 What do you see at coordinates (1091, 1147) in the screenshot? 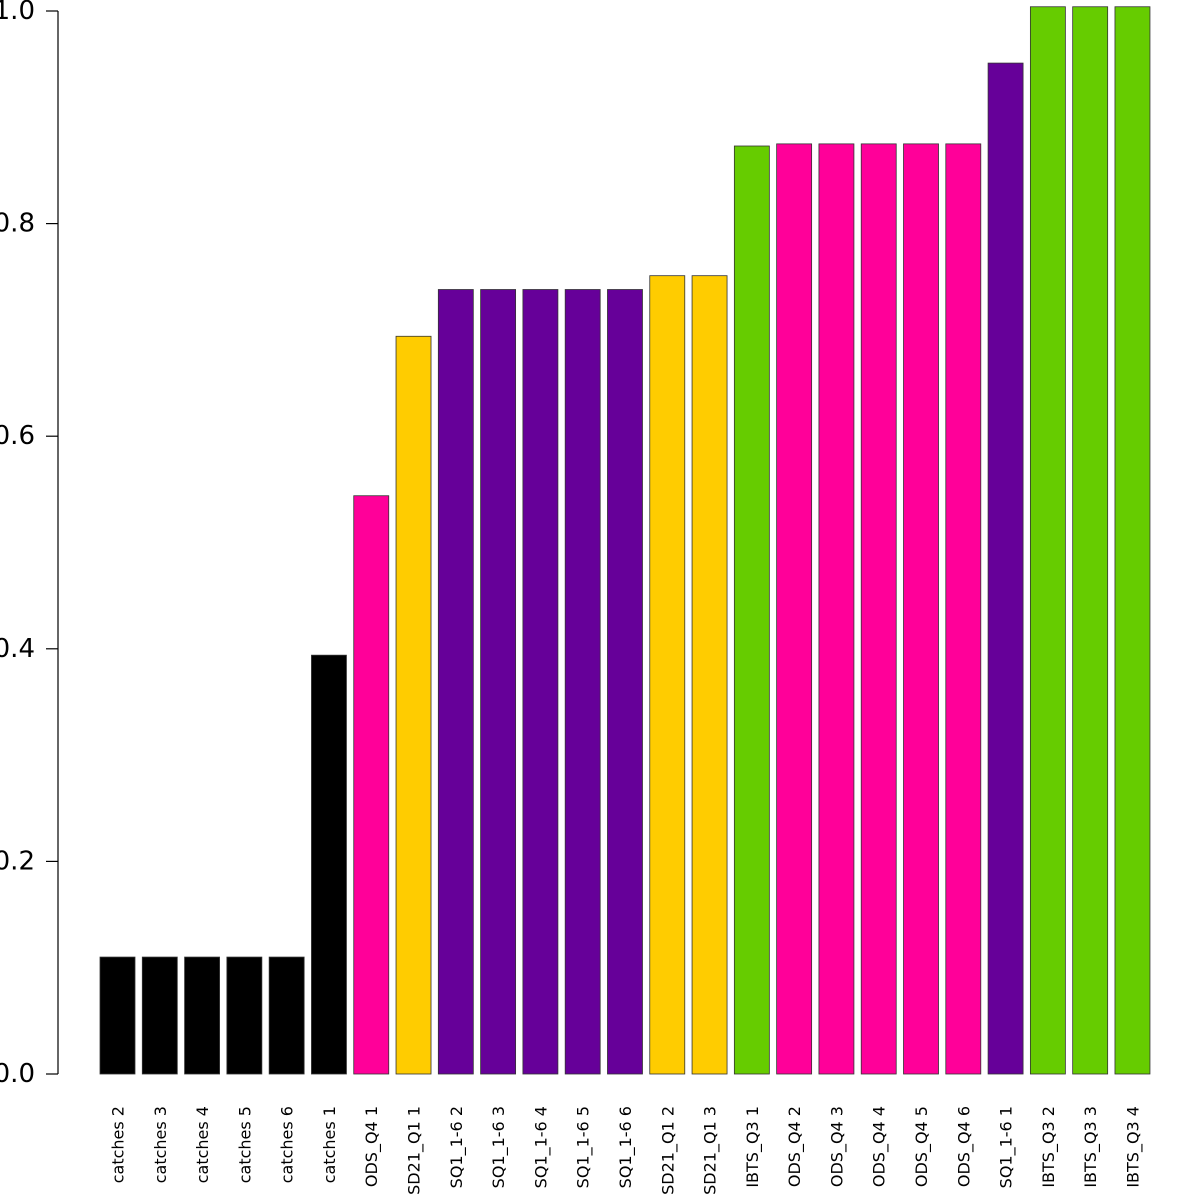
I see `x-tick-label: IBTS_Q3 3` at bounding box center [1091, 1147].